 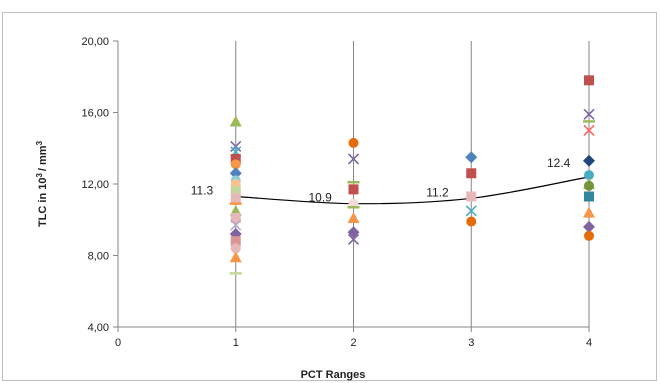 I want to click on x-tick-label: 2, so click(x=353, y=343).